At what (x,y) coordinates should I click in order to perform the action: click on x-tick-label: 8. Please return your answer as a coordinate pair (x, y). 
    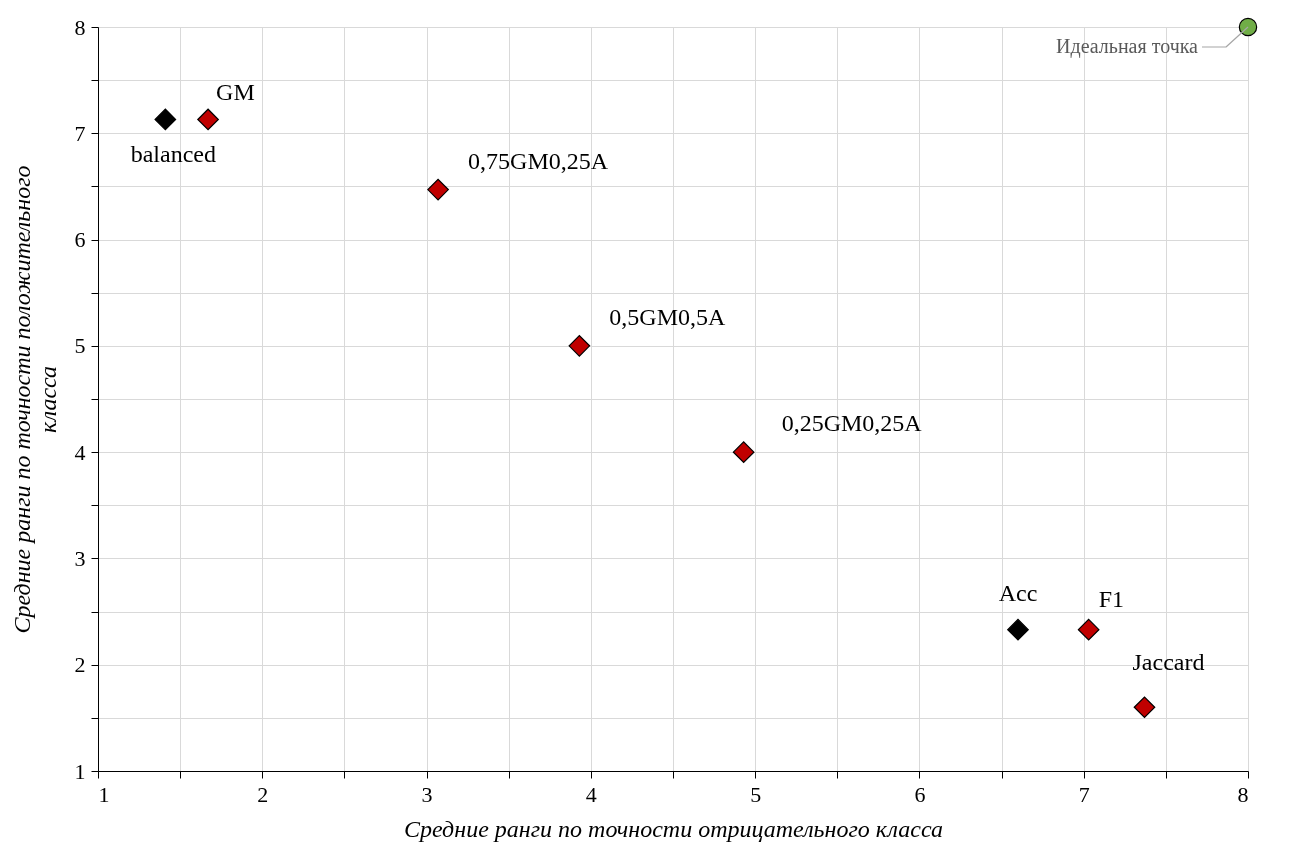
    Looking at the image, I should click on (1243, 794).